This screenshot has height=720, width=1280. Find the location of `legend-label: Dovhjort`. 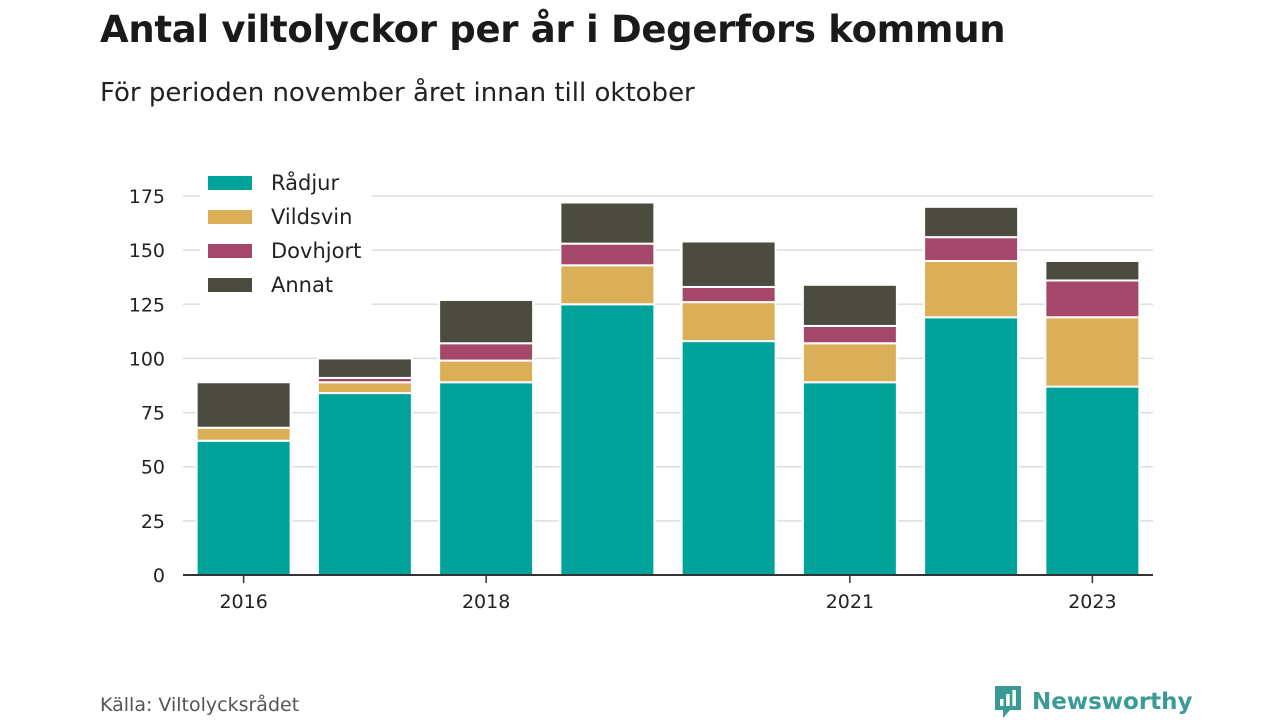

legend-label: Dovhjort is located at coordinates (316, 251).